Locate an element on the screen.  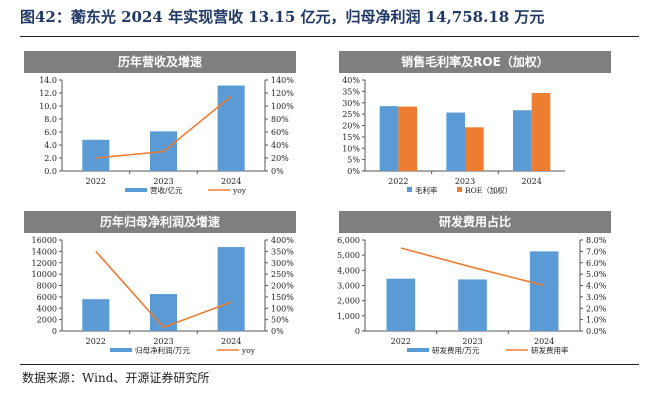
y-tick-label: 20% is located at coordinates (351, 126).